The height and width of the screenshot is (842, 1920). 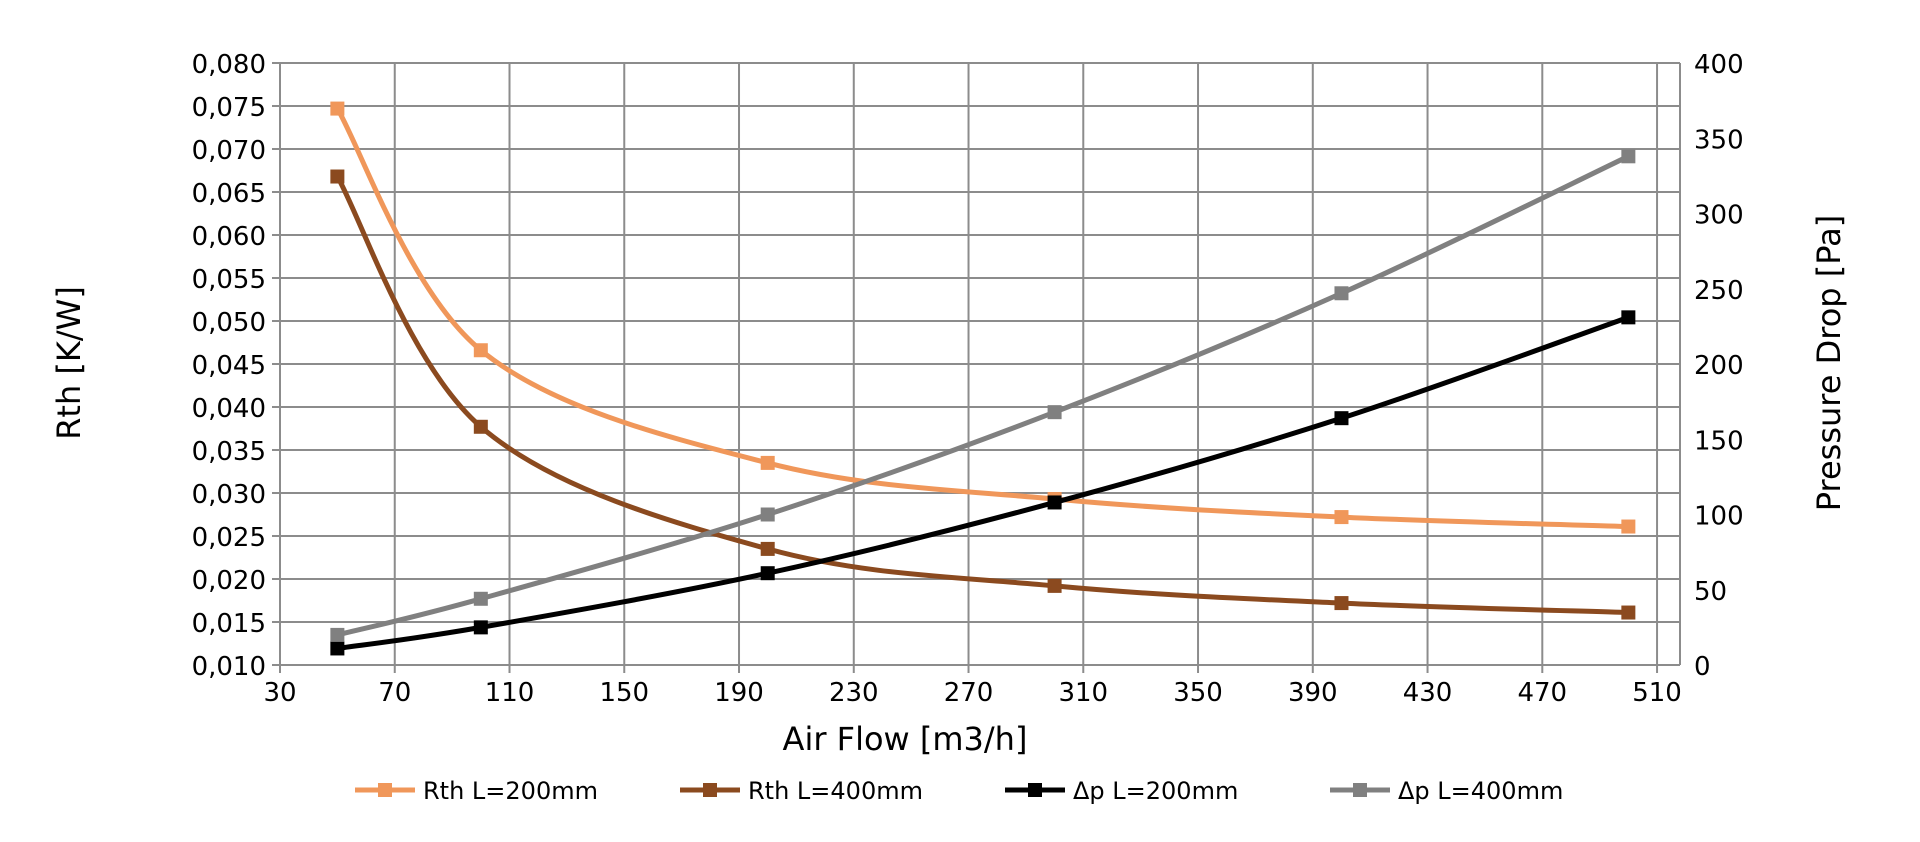 I want to click on x-tick-label: 390, so click(x=1313, y=693).